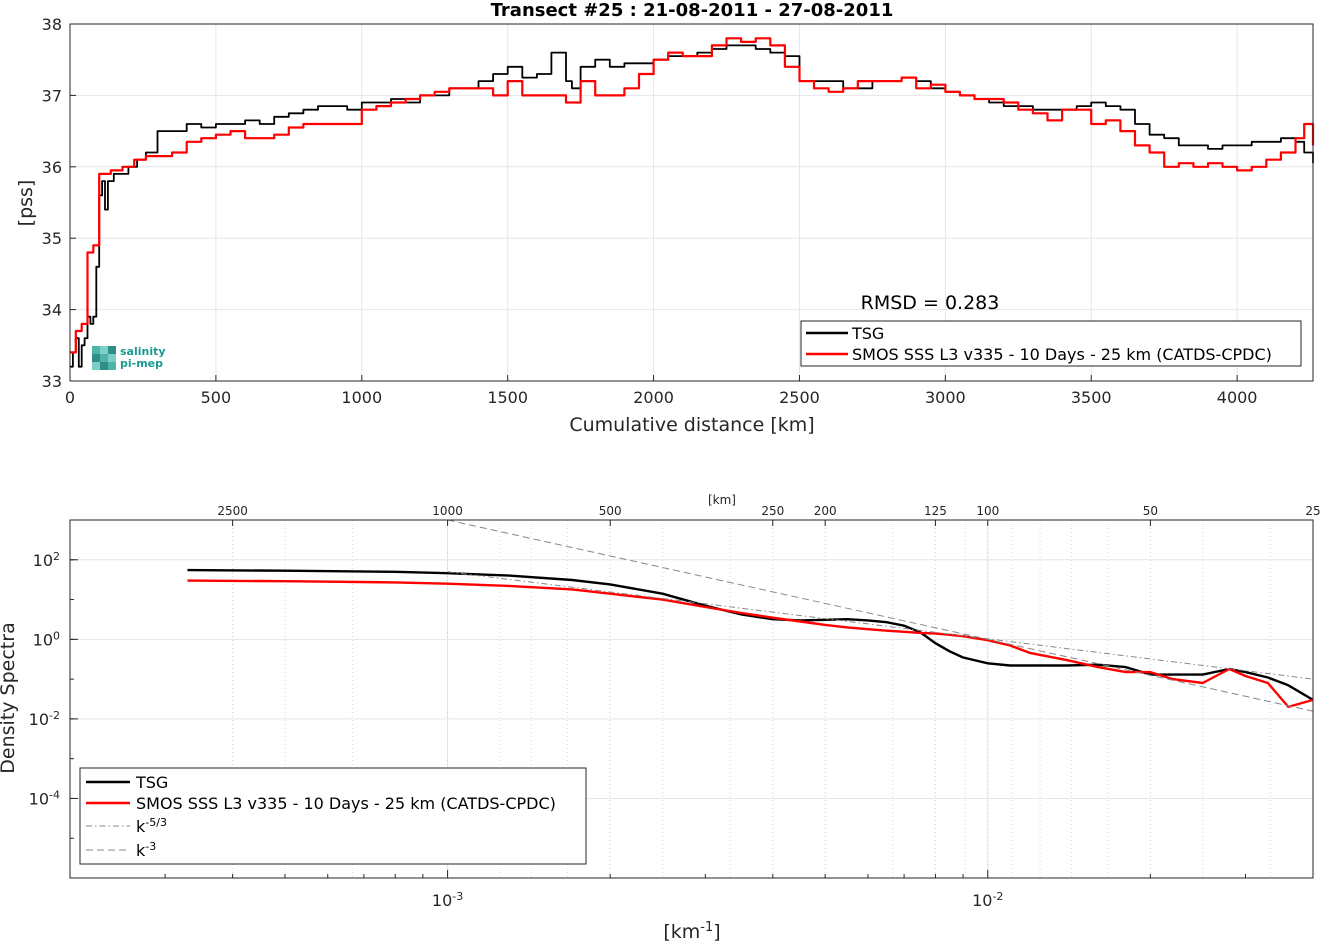 This screenshot has width=1323, height=942. I want to click on top-legend-label-tsg: TSG, so click(867, 333).